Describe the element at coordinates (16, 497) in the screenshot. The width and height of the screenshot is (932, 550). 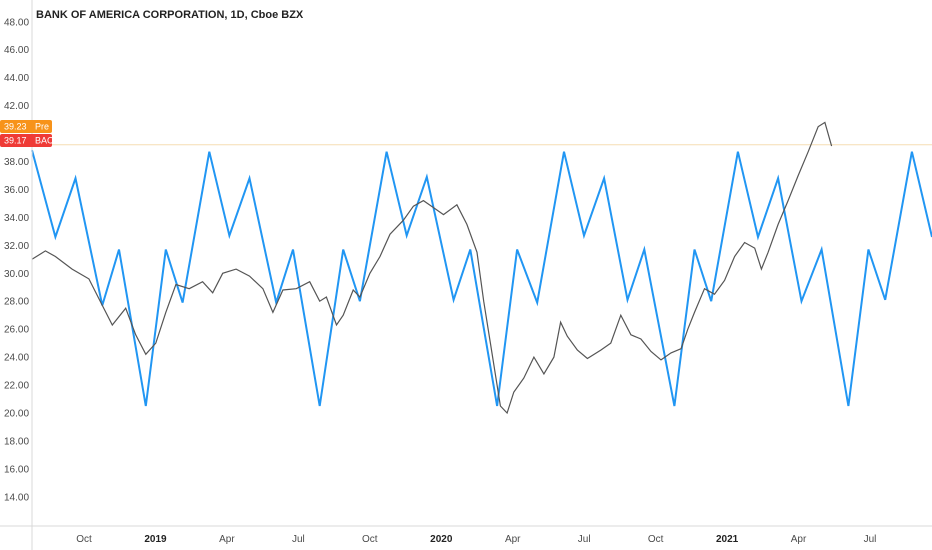
I see `y-tick-label: 14.00` at that location.